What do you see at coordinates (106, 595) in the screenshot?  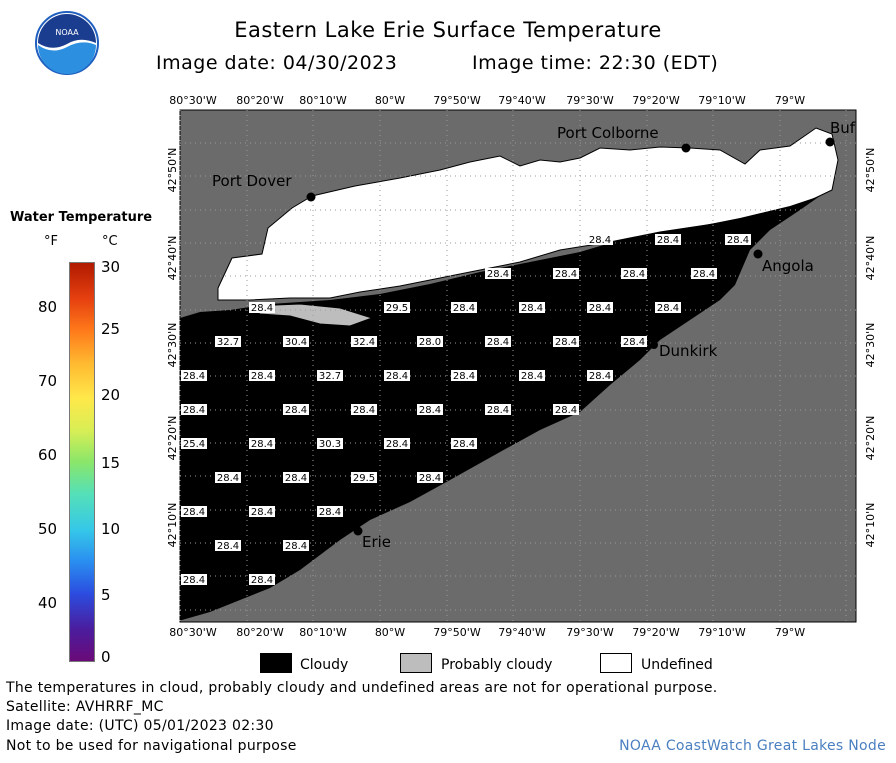 I see `c-tick: 5` at bounding box center [106, 595].